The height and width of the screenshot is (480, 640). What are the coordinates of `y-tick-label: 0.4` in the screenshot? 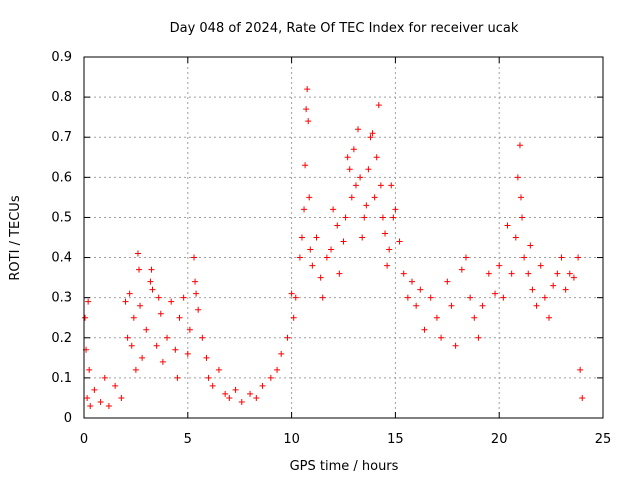 It's located at (61, 258).